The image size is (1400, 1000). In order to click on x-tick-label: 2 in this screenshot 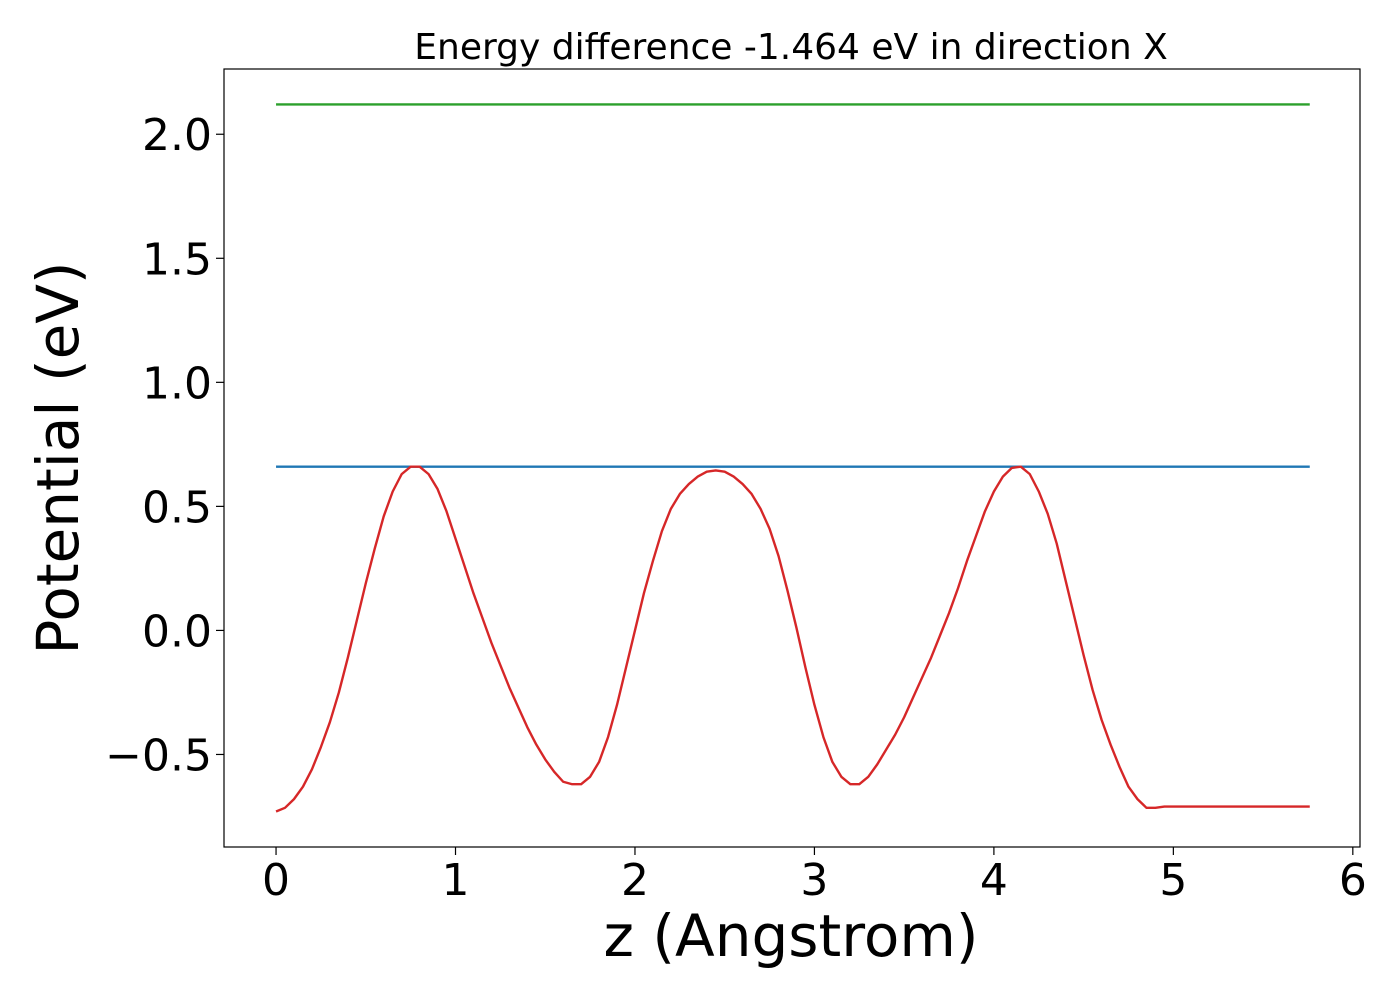, I will do `click(635, 880)`.